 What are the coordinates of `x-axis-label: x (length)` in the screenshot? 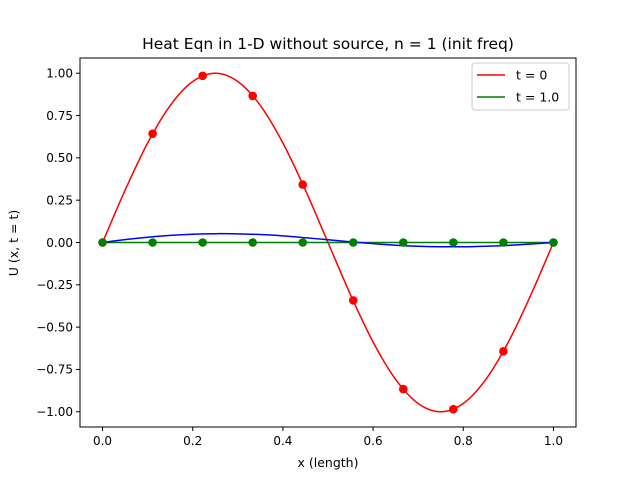 It's located at (328, 462).